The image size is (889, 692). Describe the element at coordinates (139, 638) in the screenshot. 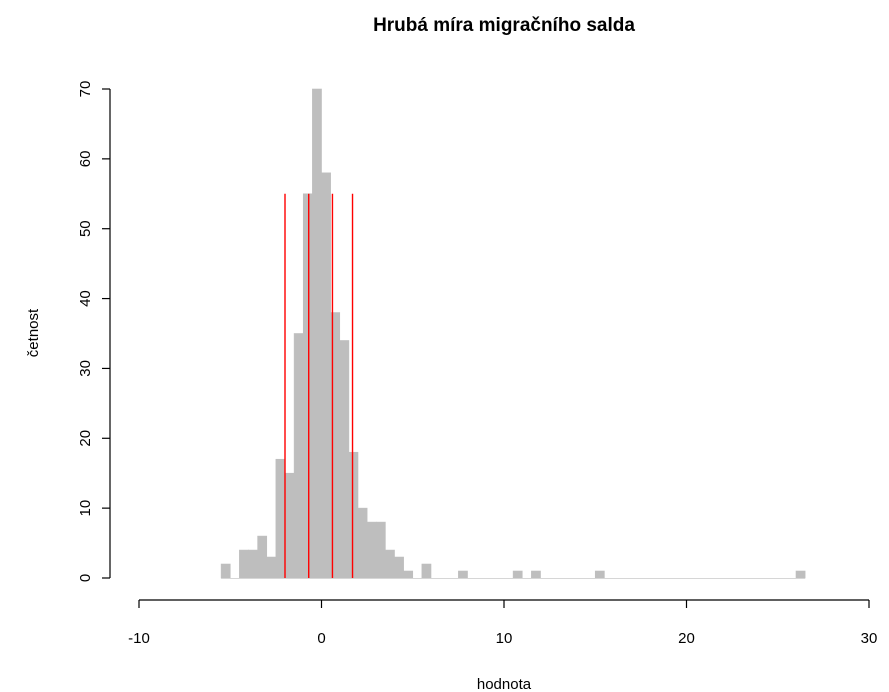

I see `x-tick-label: -10` at that location.